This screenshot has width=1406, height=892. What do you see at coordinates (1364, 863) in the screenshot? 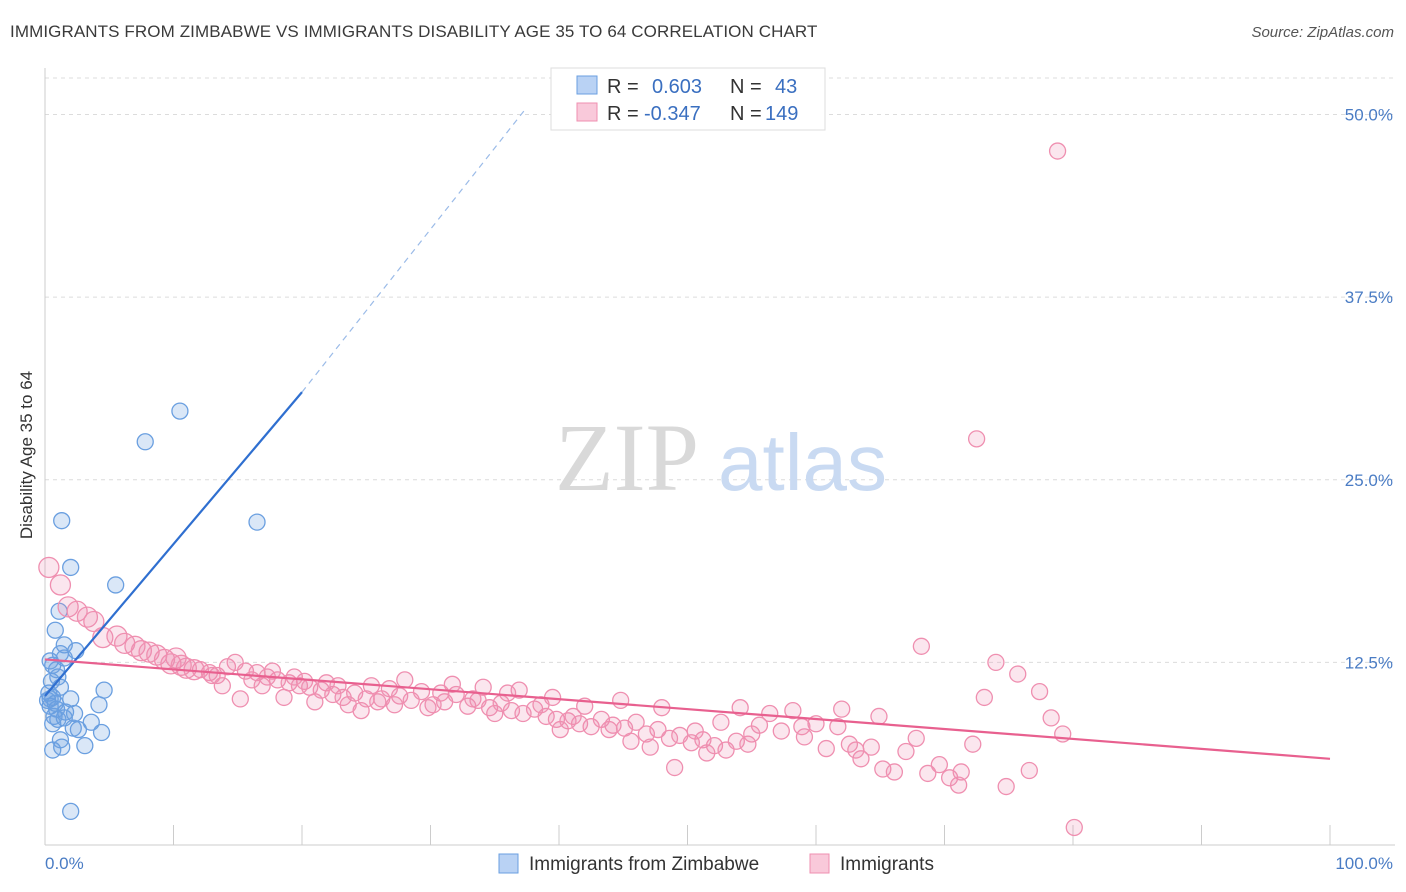
I see `x-tick-label: 100.0%` at bounding box center [1364, 863].